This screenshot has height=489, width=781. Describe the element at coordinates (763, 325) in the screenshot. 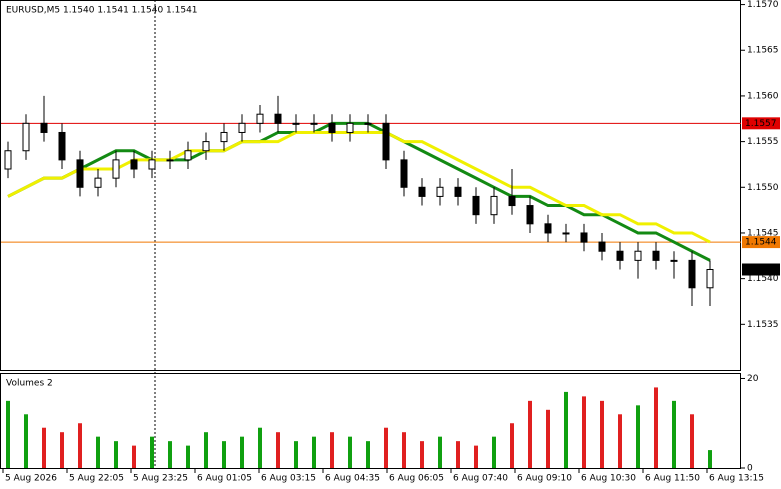

I see `y-tick-label: 1.1535` at that location.